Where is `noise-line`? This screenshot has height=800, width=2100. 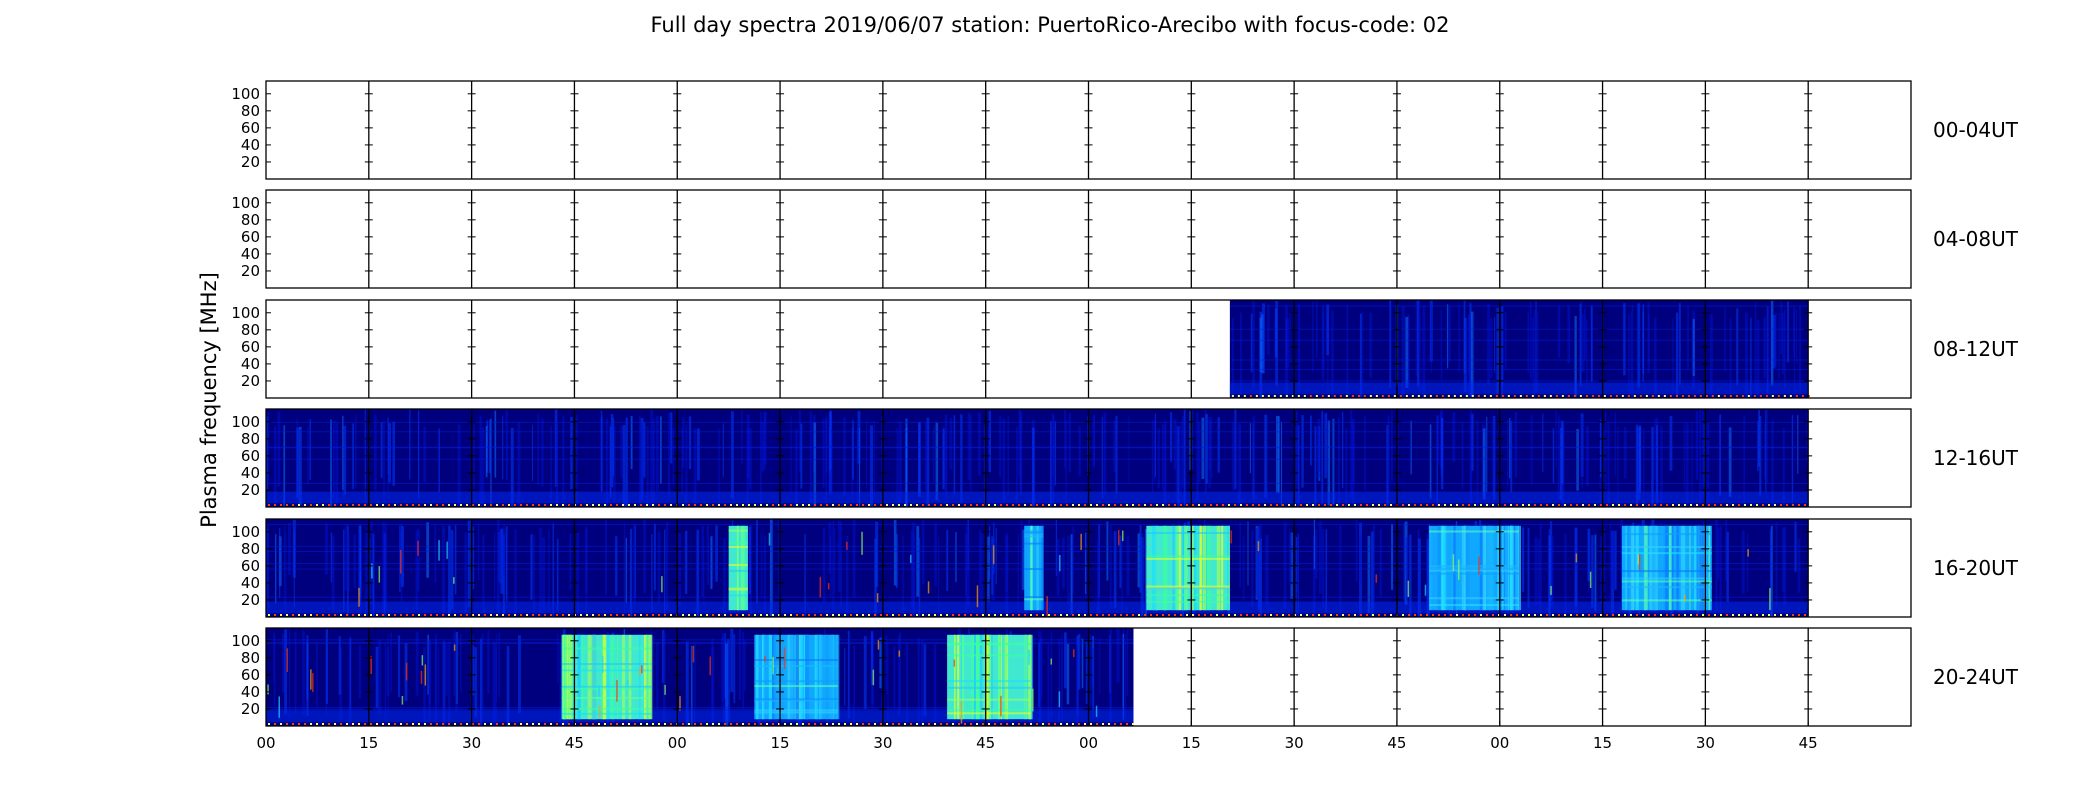 noise-line is located at coordinates (1519, 381).